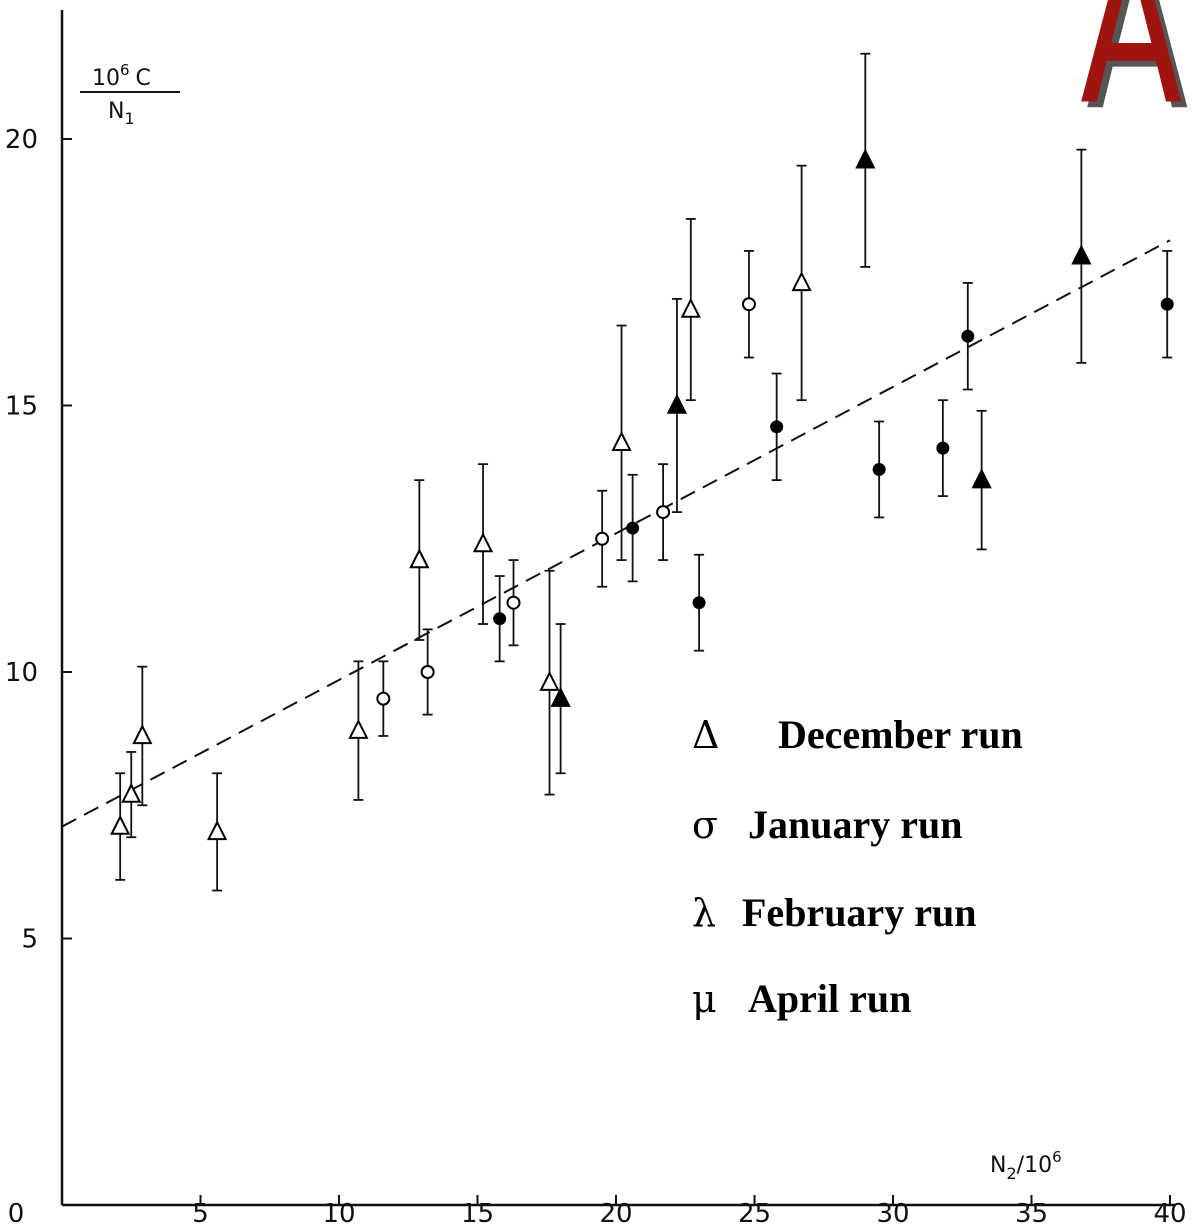 The image size is (1193, 1224). I want to click on logo: A A, so click(1134, 80).